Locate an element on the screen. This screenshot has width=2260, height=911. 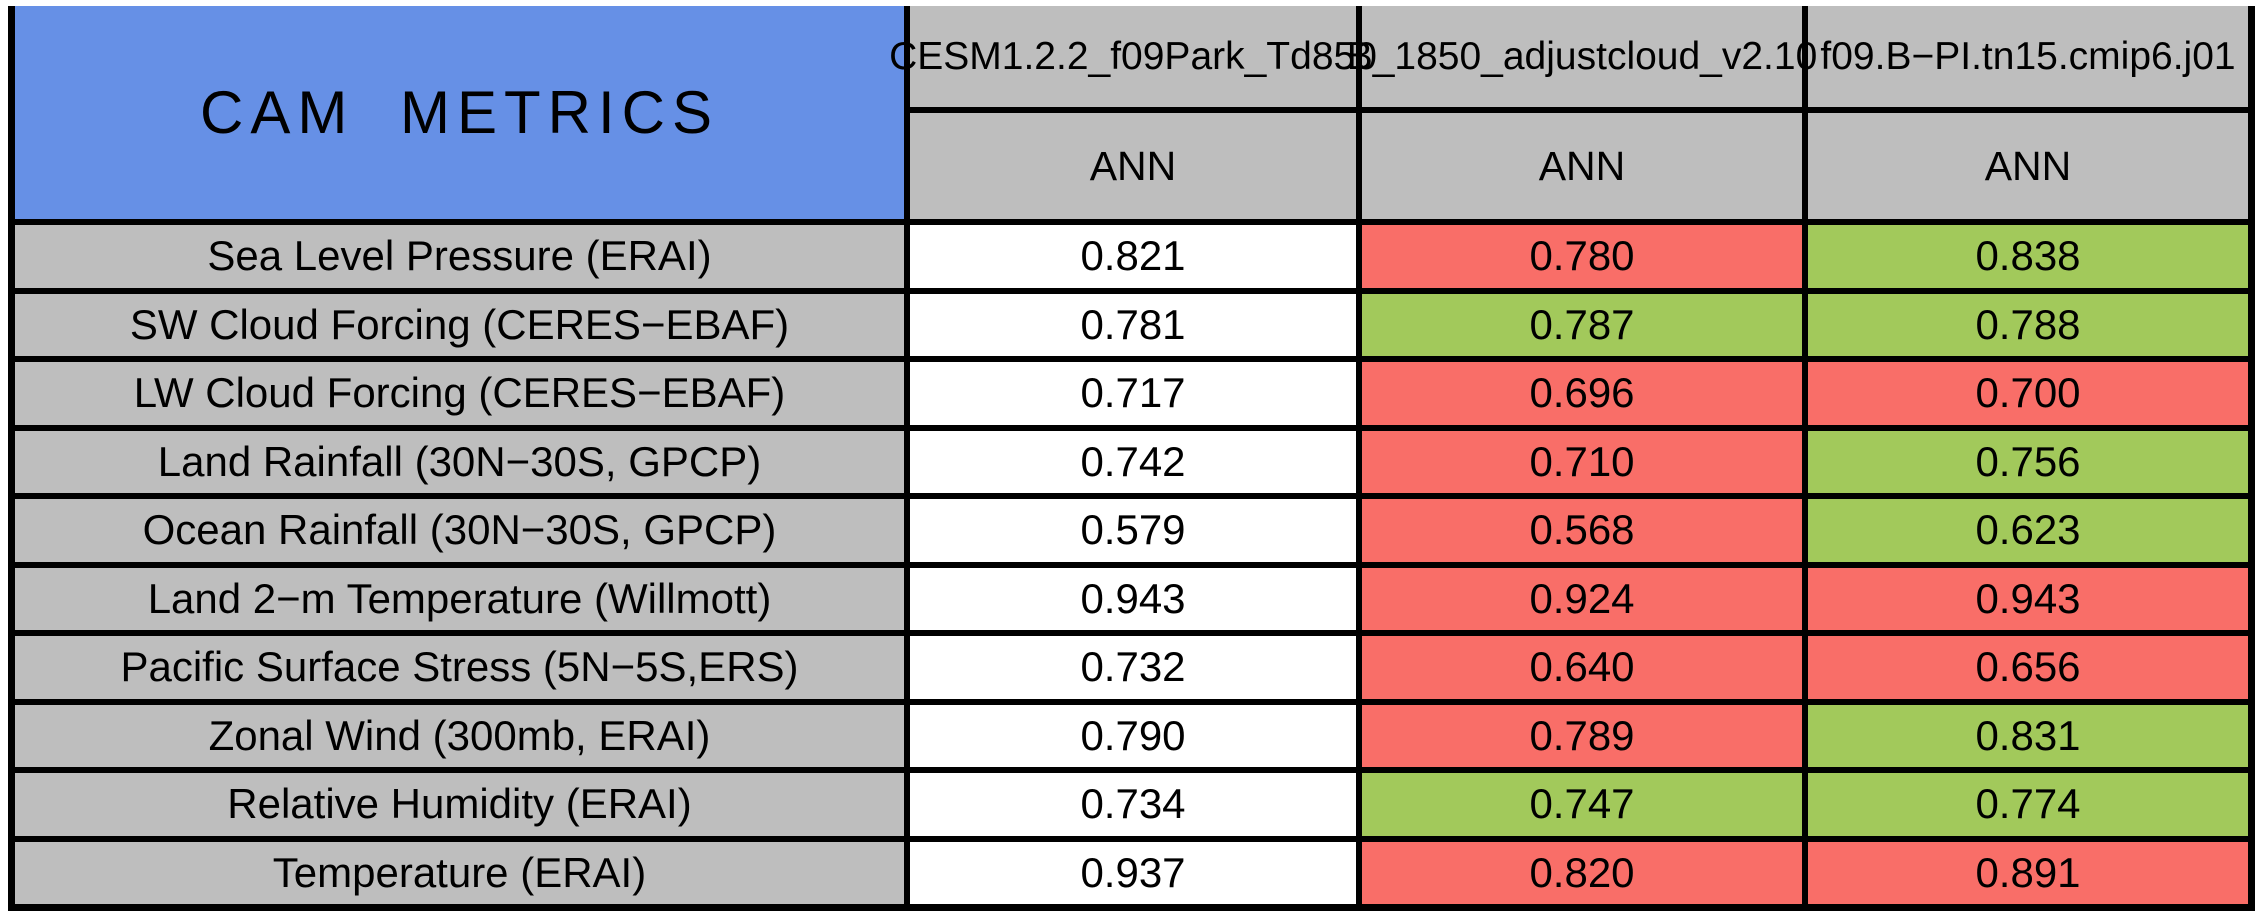
metric-value-cell: 0.734 is located at coordinates (1133, 804).